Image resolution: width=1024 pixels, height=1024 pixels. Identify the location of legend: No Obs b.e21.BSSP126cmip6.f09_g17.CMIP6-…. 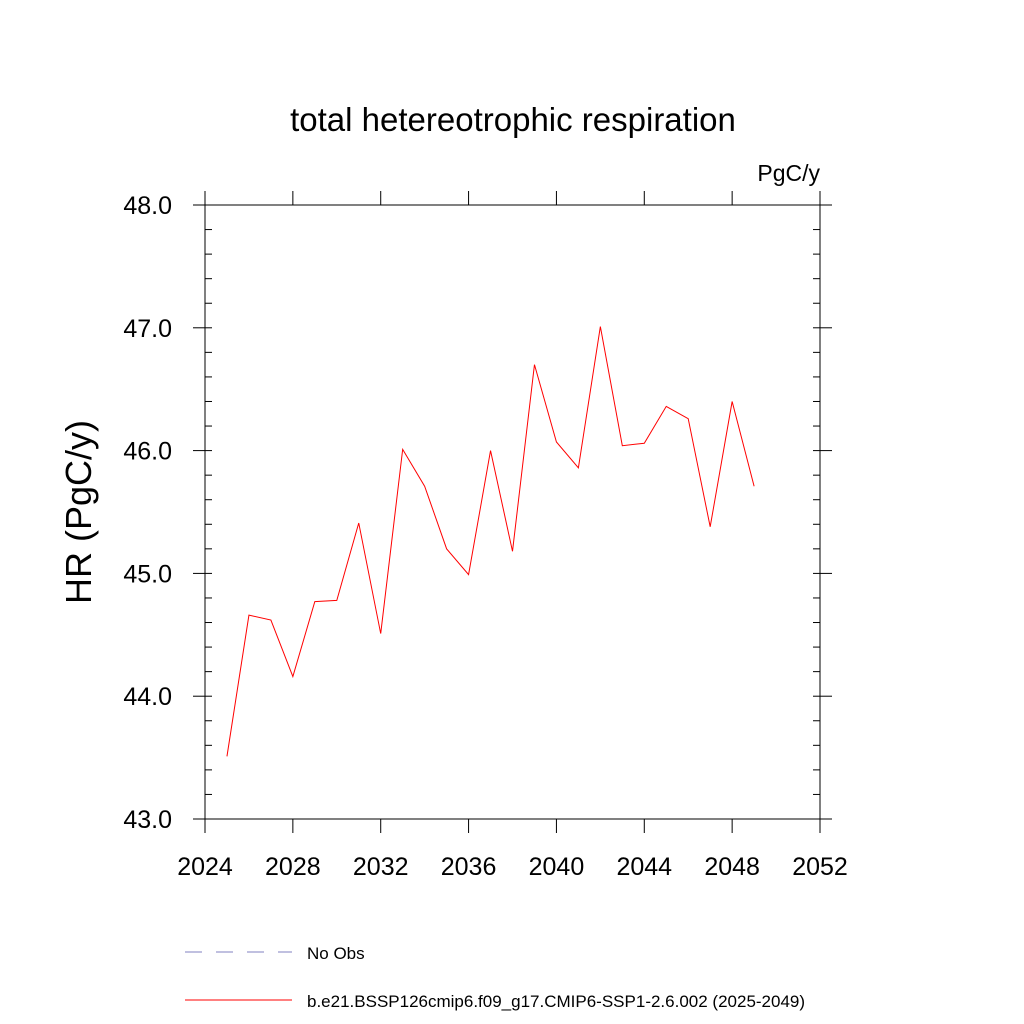
(495, 977).